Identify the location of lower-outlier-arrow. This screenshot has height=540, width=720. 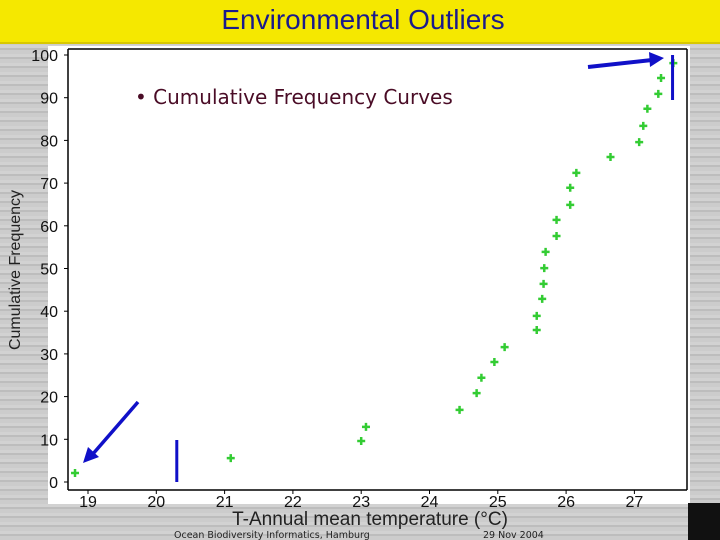
(115, 428).